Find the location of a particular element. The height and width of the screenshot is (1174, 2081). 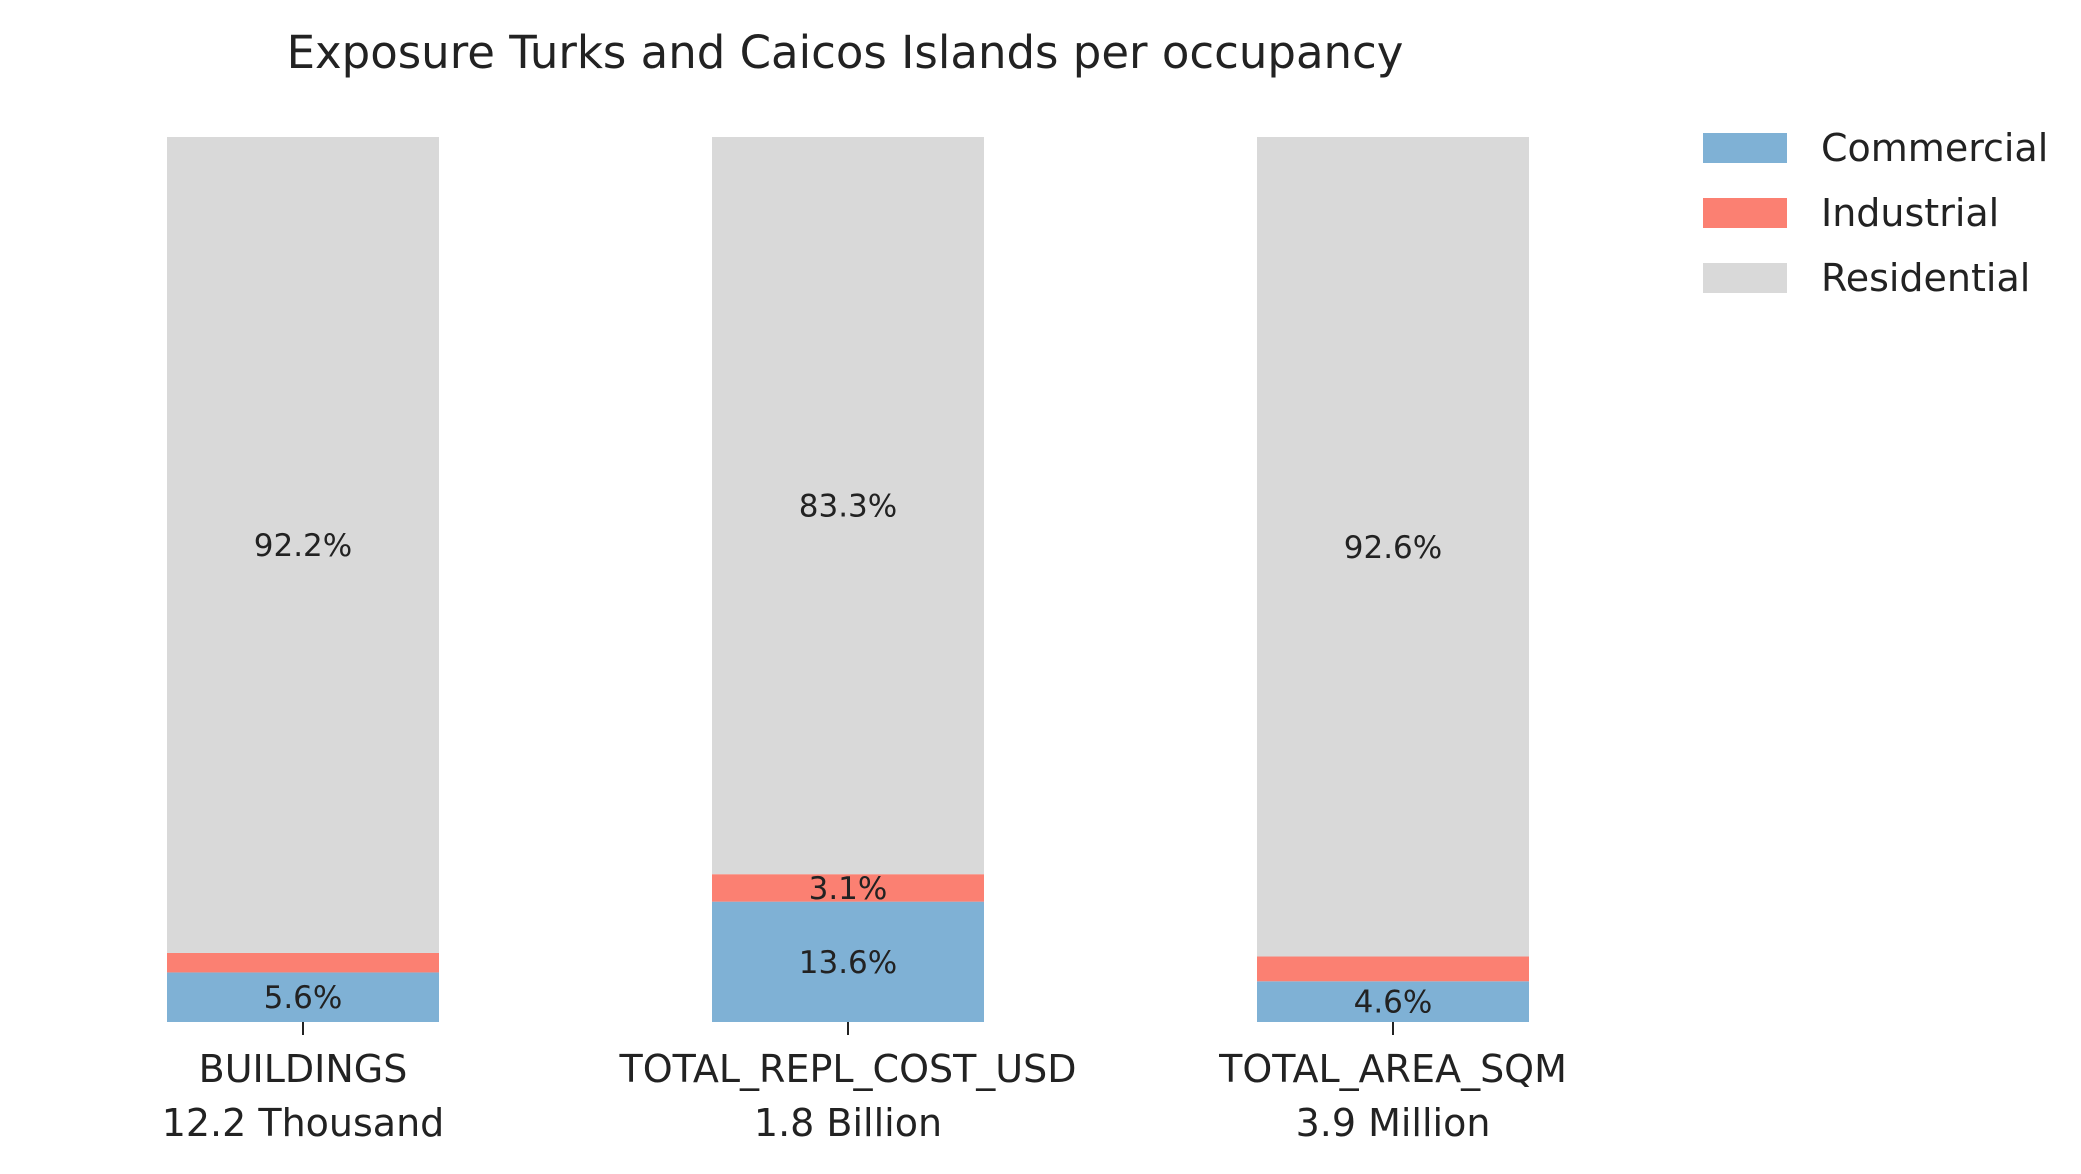

data-label-residential-2: 92.6% is located at coordinates (1393, 548).